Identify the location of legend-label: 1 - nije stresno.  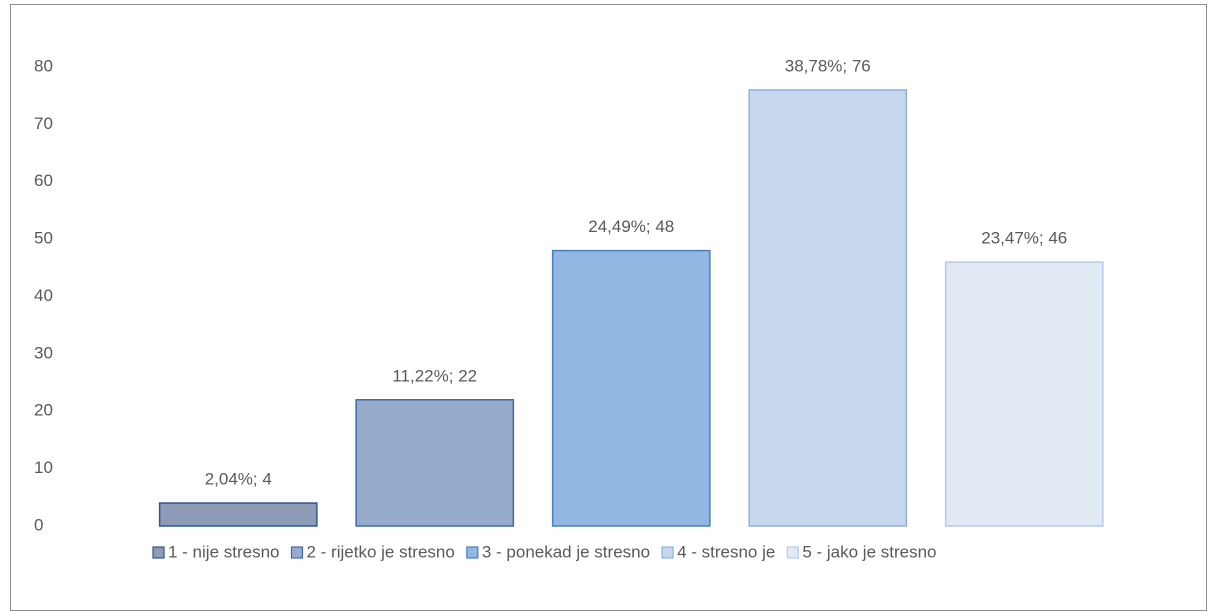
(224, 551).